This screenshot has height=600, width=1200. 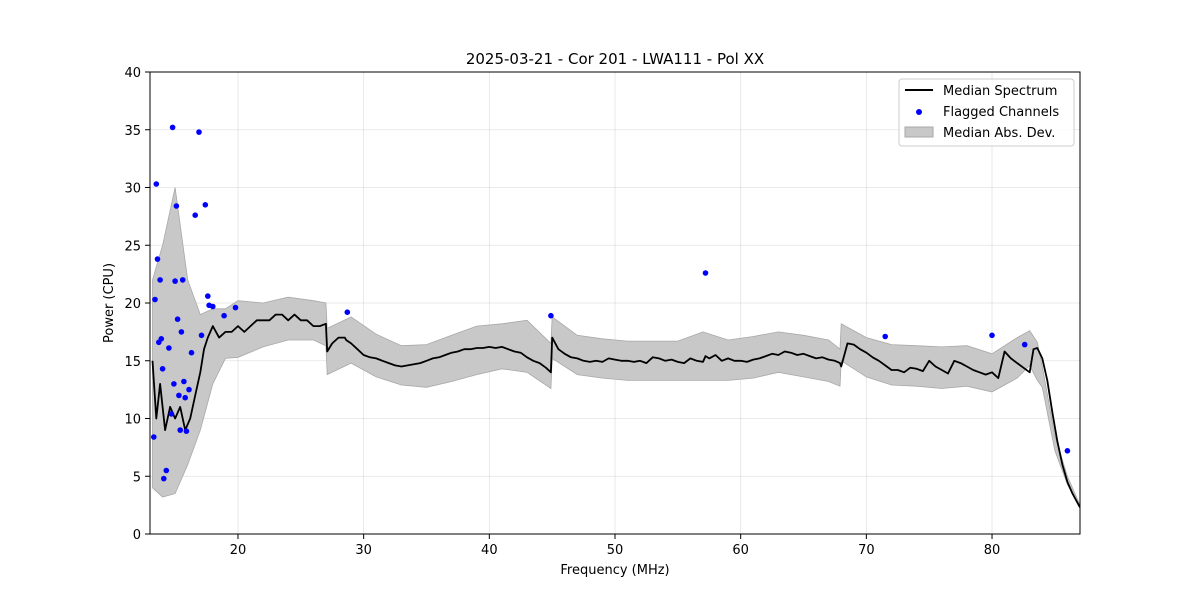 I want to click on y-tick-label: 0, so click(x=137, y=535).